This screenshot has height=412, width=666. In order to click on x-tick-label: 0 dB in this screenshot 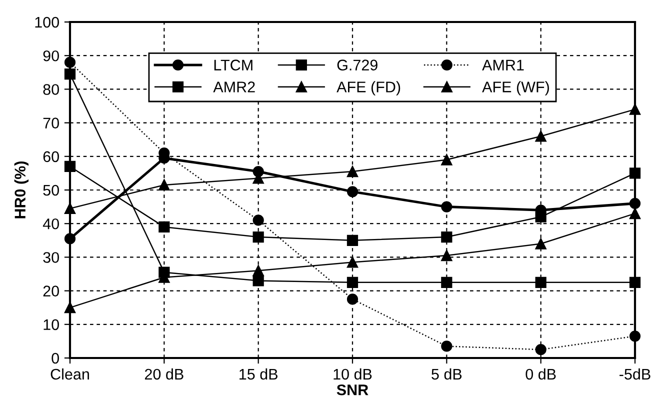, I will do `click(541, 374)`.